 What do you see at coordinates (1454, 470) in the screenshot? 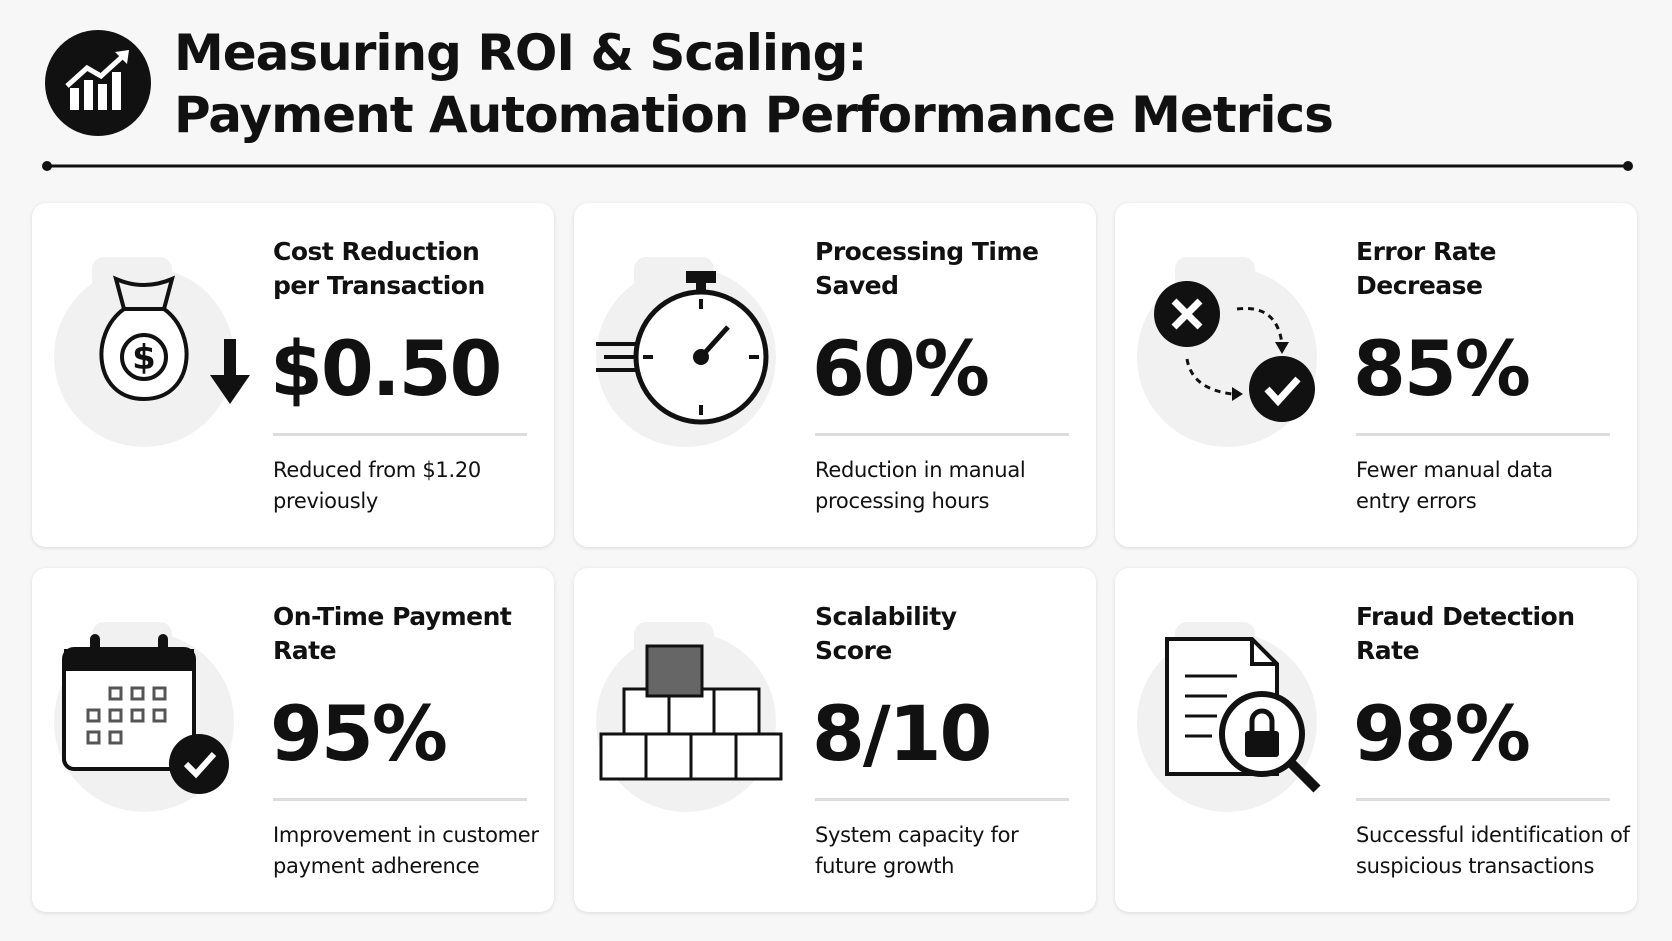
I see `description-line: Fewer manual data` at bounding box center [1454, 470].